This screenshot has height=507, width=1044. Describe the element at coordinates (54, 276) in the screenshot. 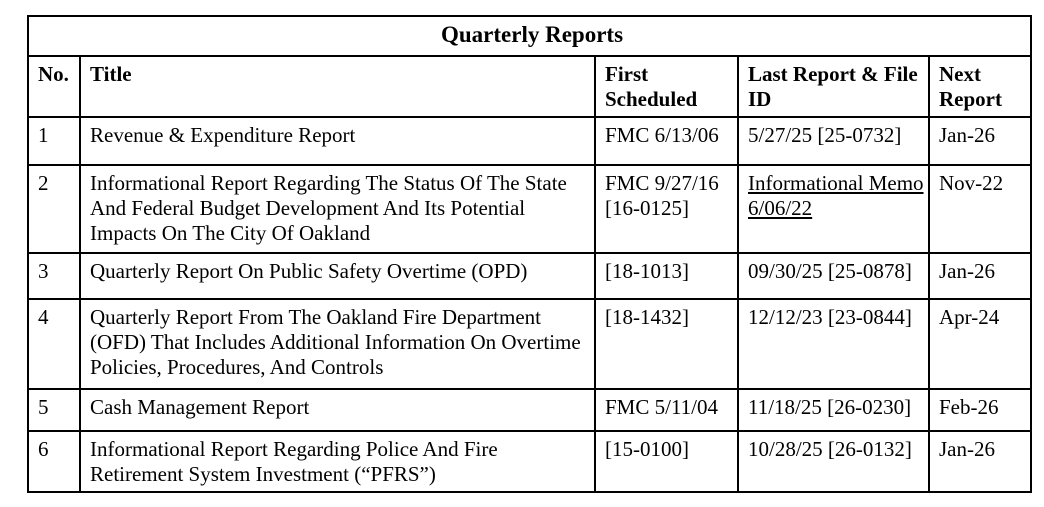

I see `row-number-cell: 3` at that location.